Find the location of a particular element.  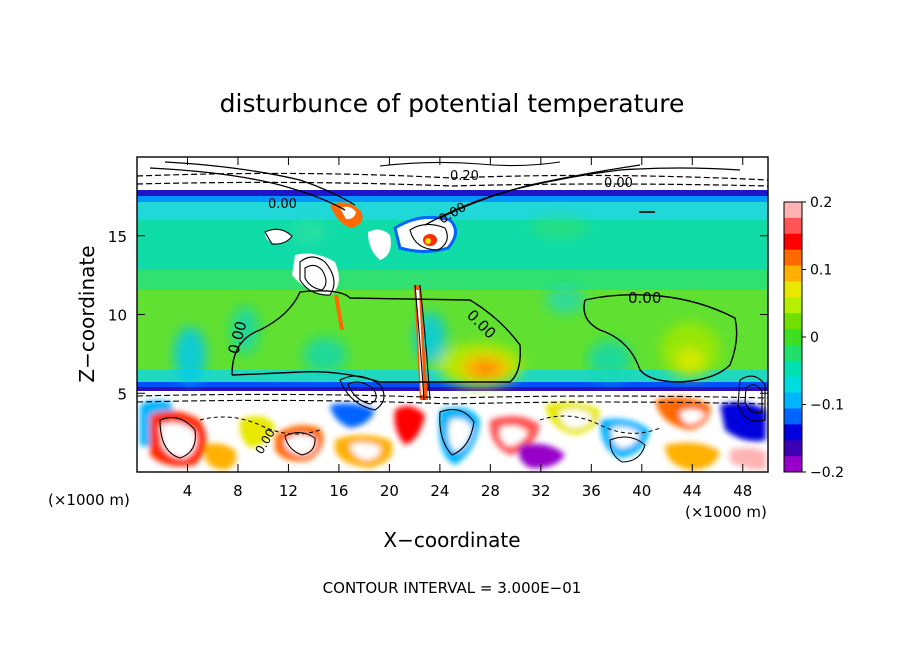

x-tick-label: 12 is located at coordinates (288, 491).